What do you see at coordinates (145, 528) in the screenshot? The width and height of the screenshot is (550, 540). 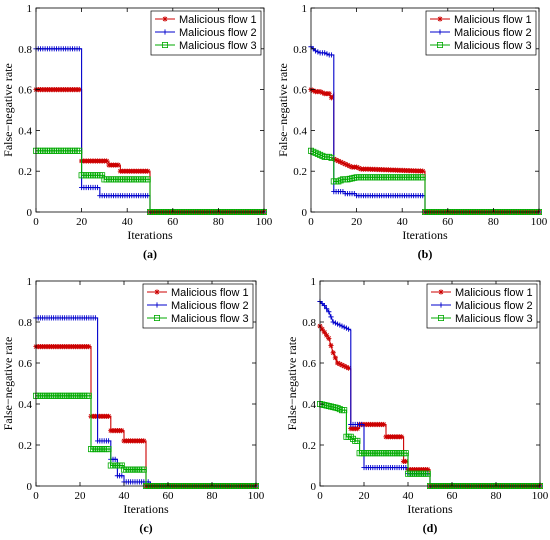 I see `panel-label: (c)` at bounding box center [145, 528].